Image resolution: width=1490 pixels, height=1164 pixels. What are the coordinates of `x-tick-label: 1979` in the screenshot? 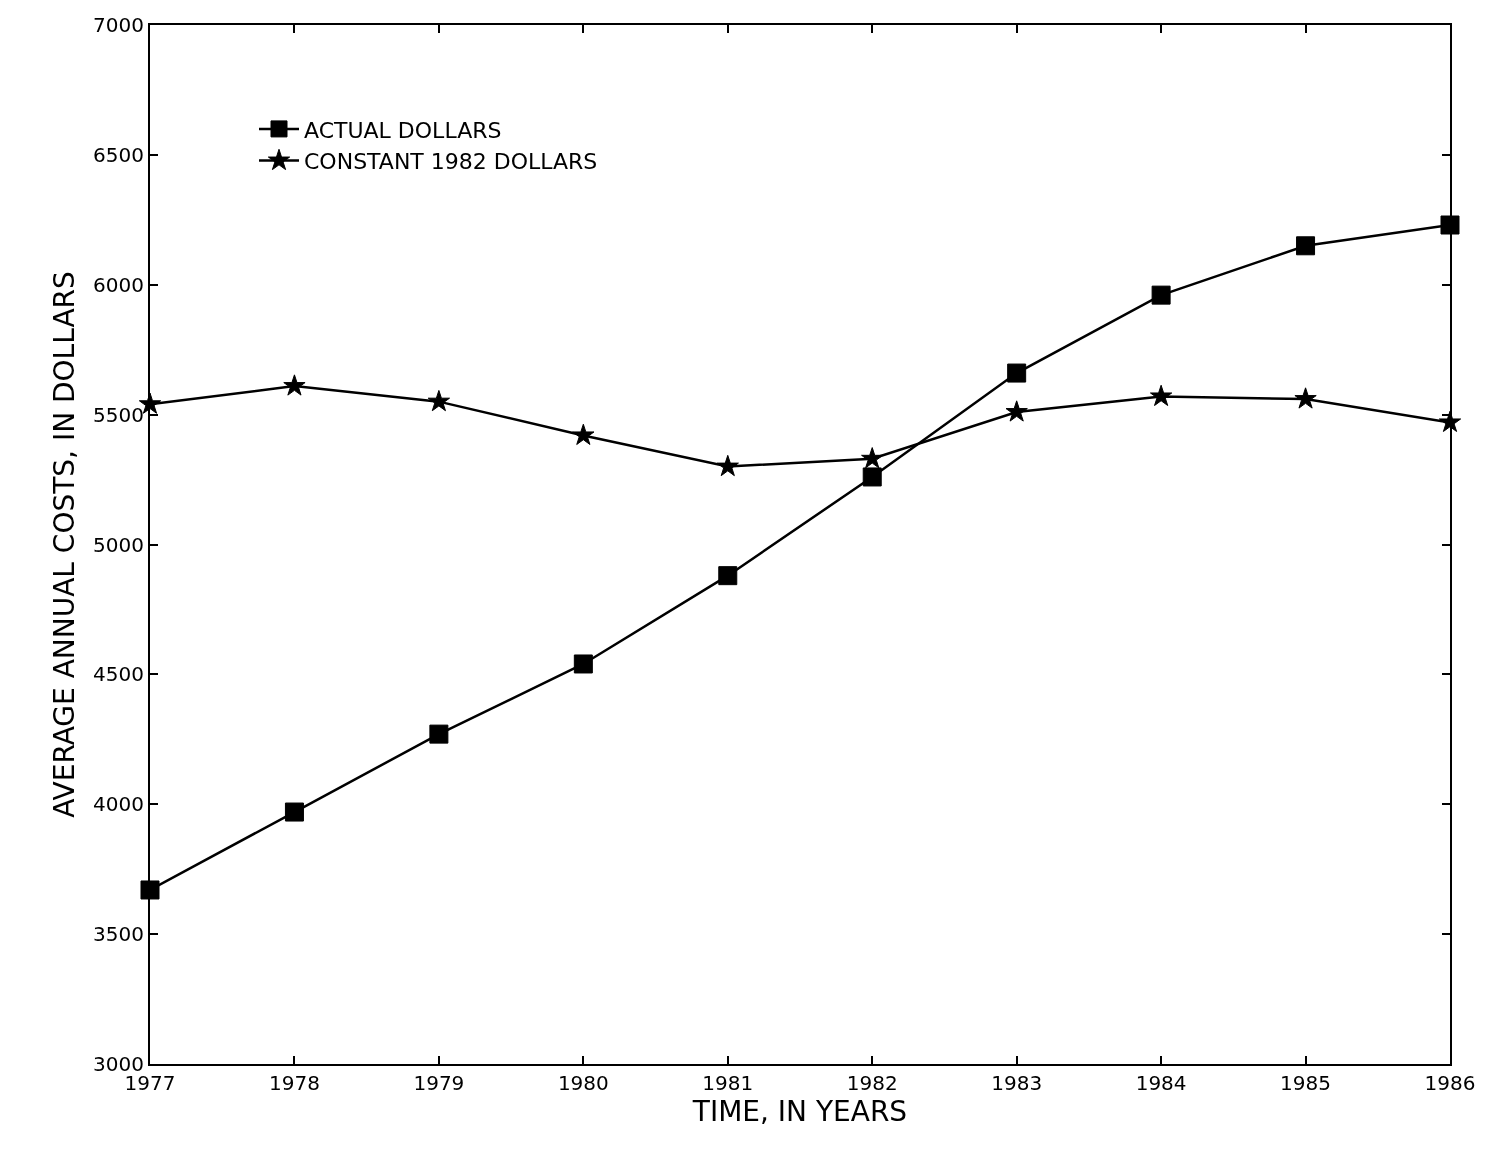 It's located at (439, 1083).